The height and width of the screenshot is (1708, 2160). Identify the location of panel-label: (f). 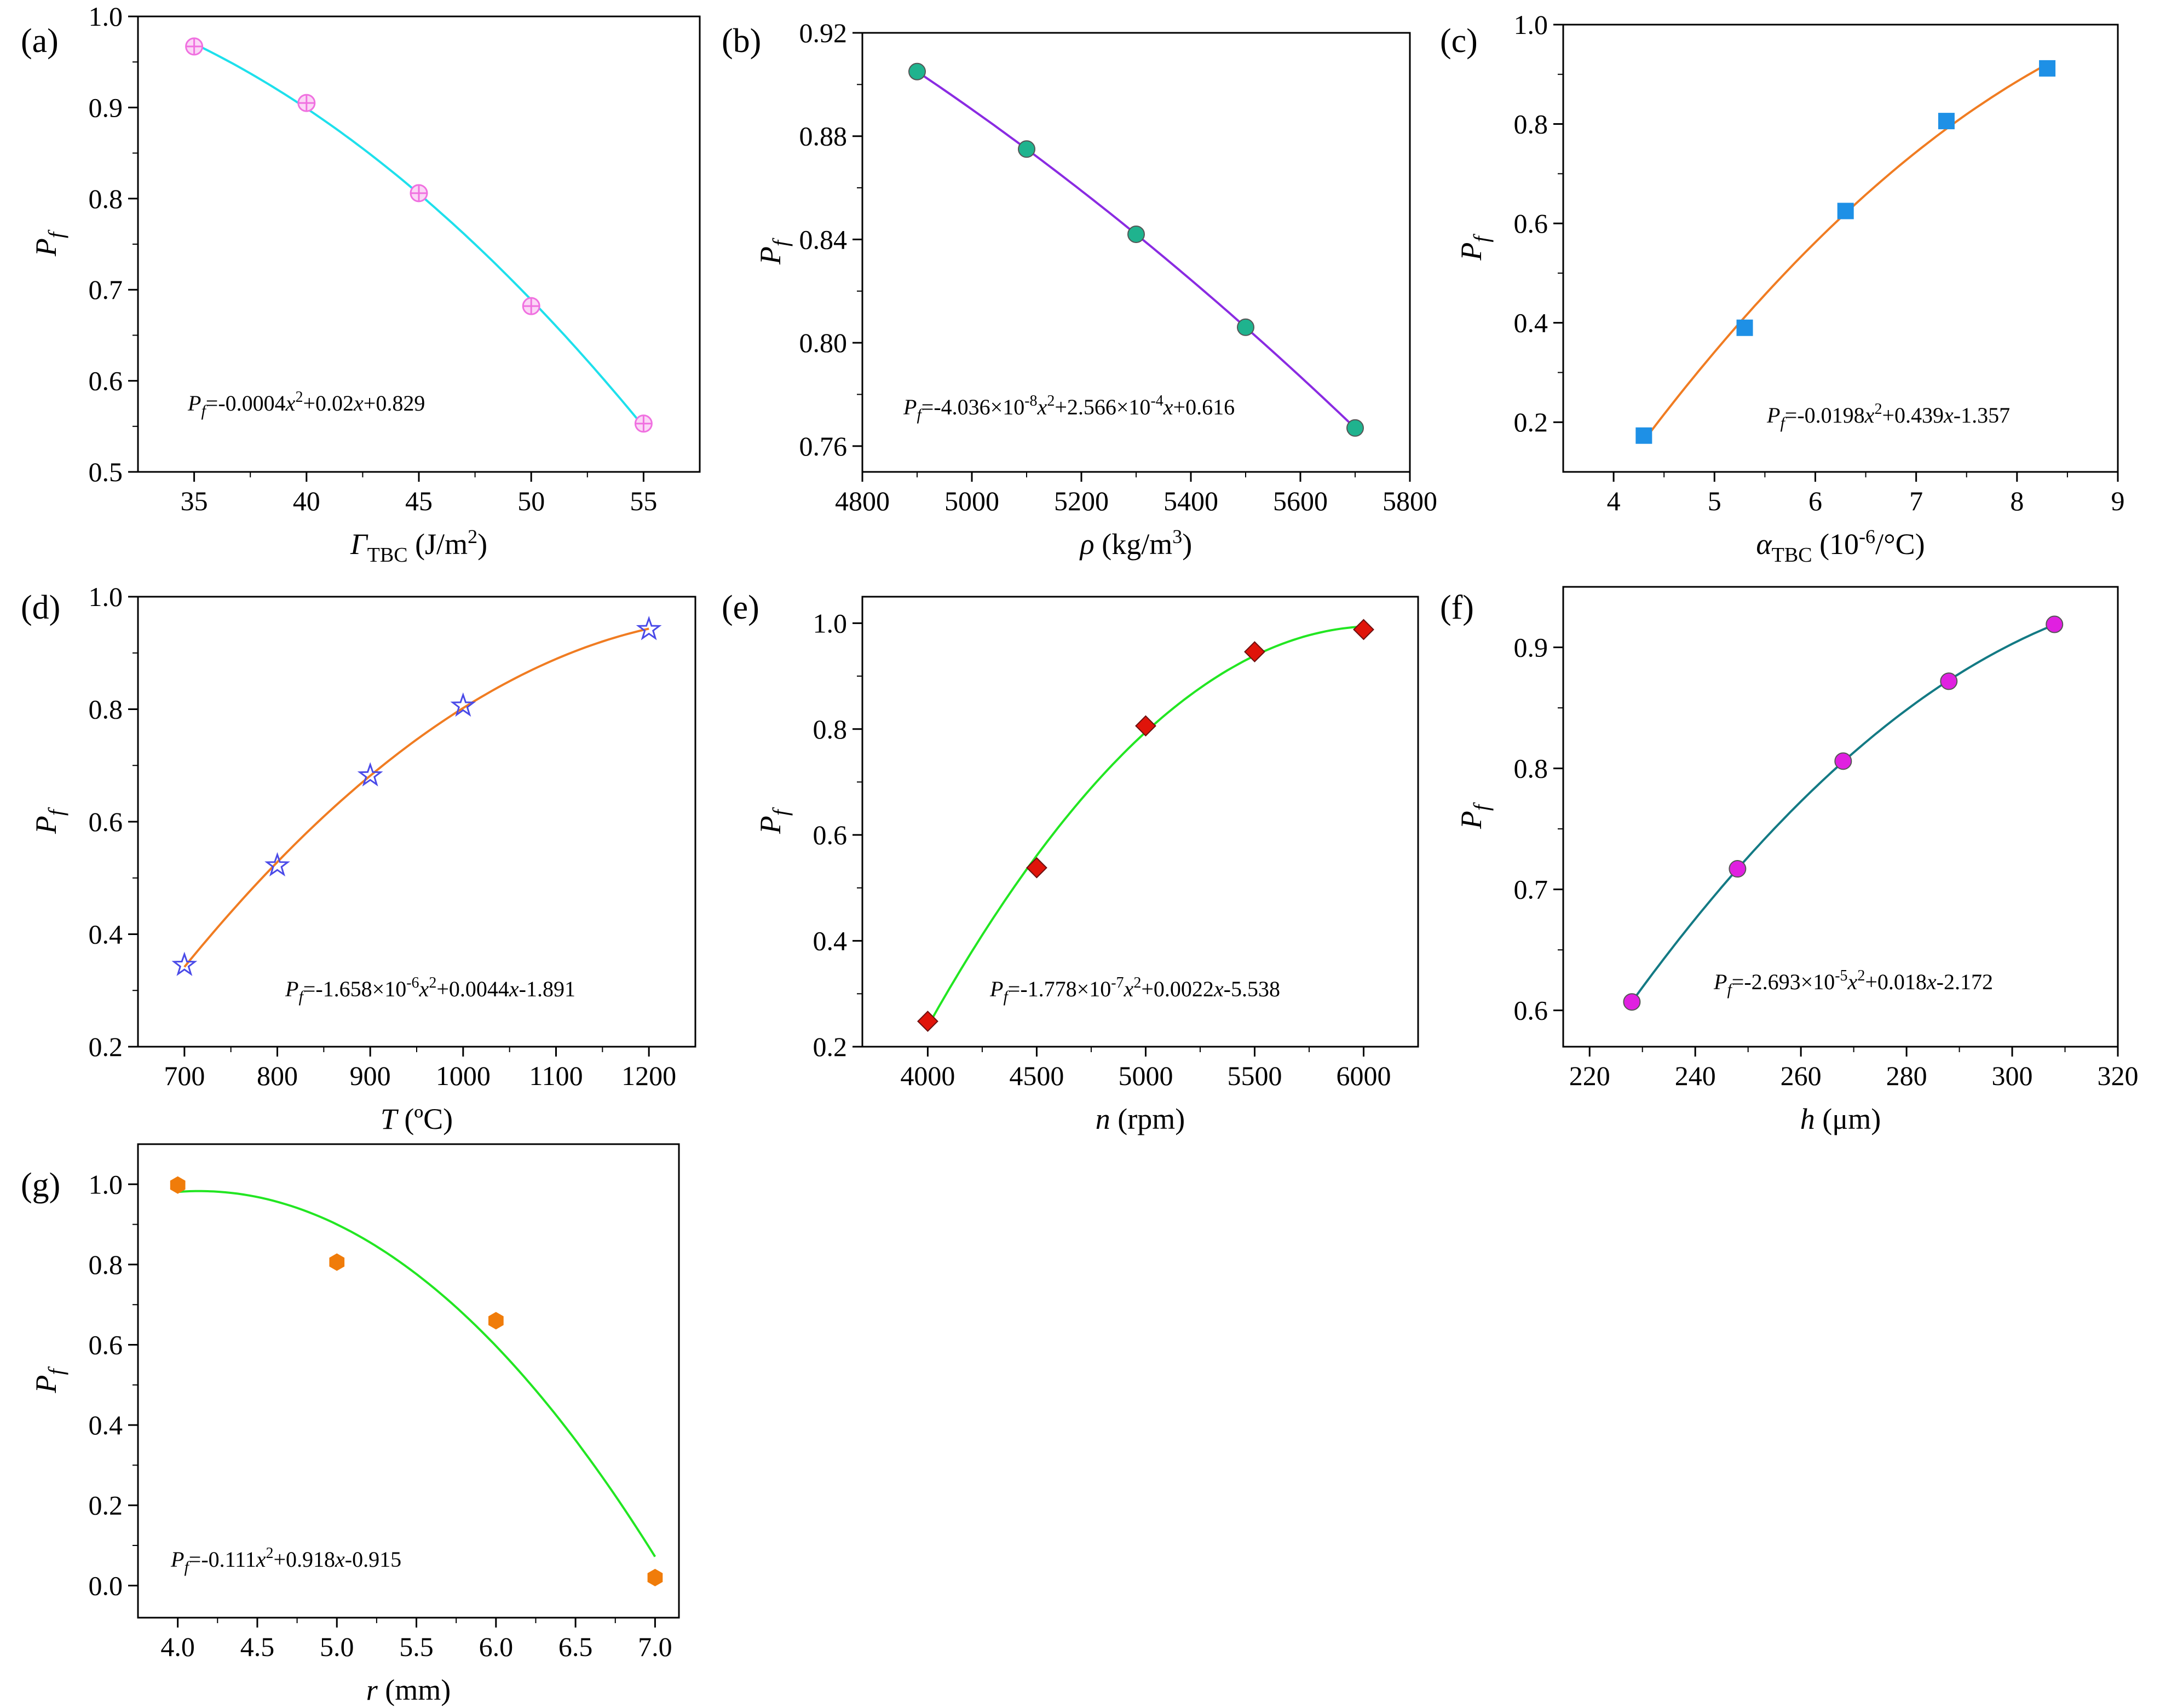
(1457, 607).